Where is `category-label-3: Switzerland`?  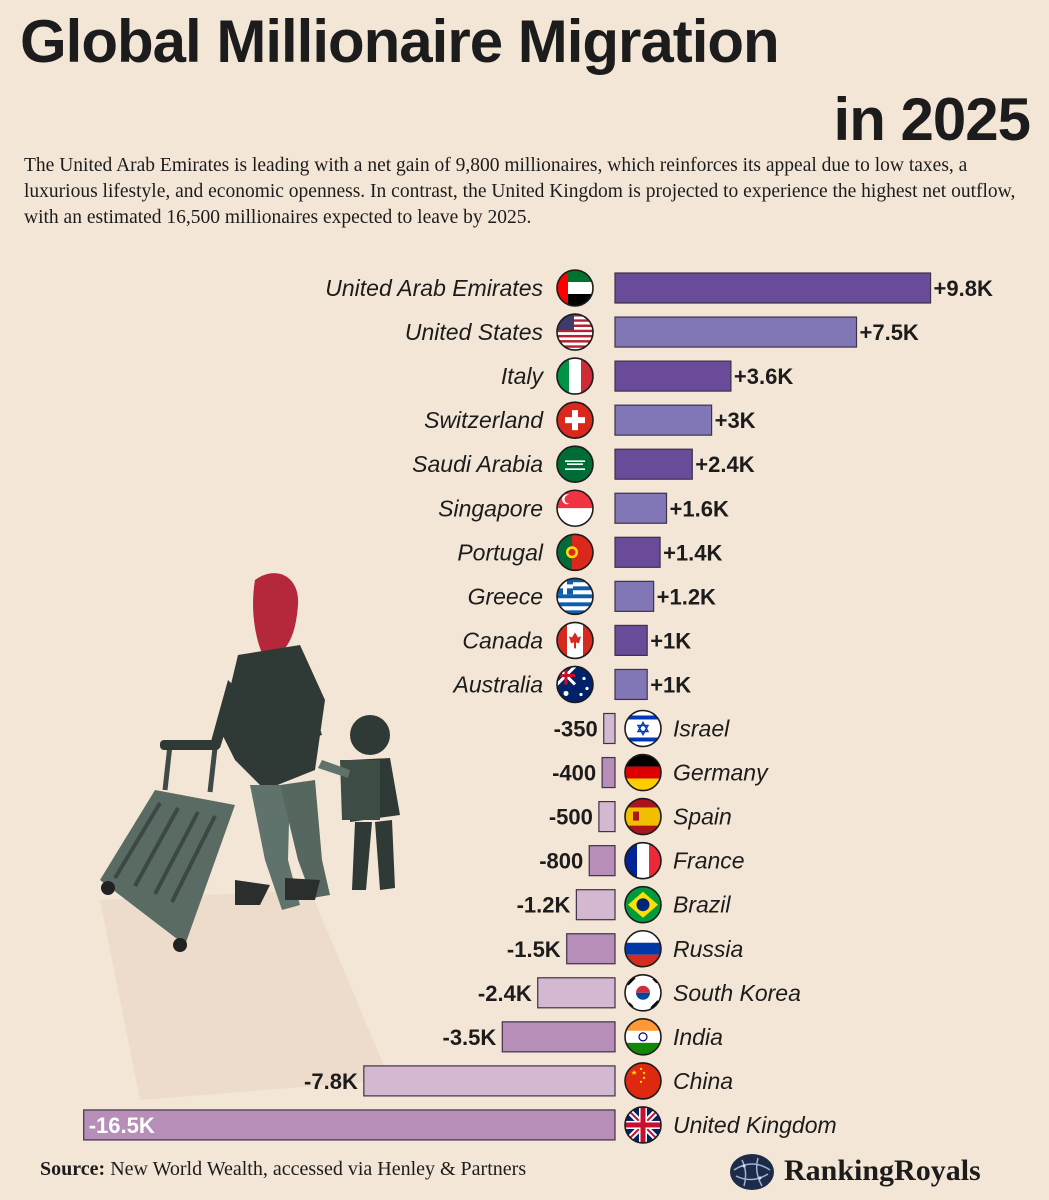 category-label-3: Switzerland is located at coordinates (484, 420).